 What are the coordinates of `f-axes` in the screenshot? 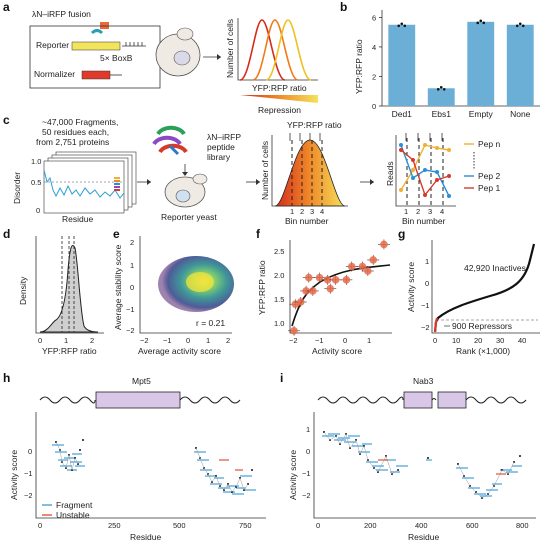 It's located at (340, 287).